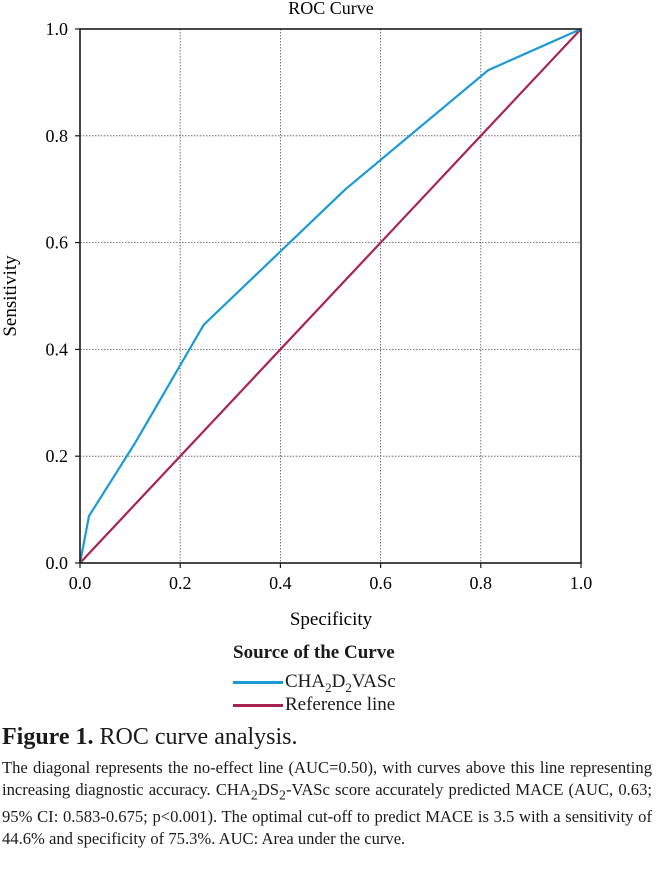 Image resolution: width=656 pixels, height=870 pixels. I want to click on legend-label-reference-line: Reference line, so click(340, 704).